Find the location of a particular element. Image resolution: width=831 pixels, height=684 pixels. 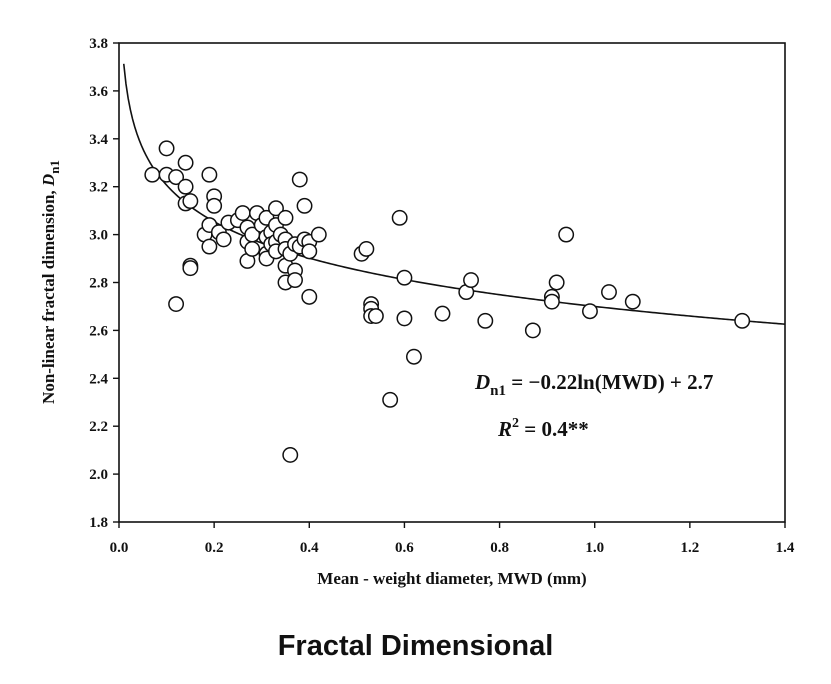

y-tick-label: 2.6 is located at coordinates (98, 331).